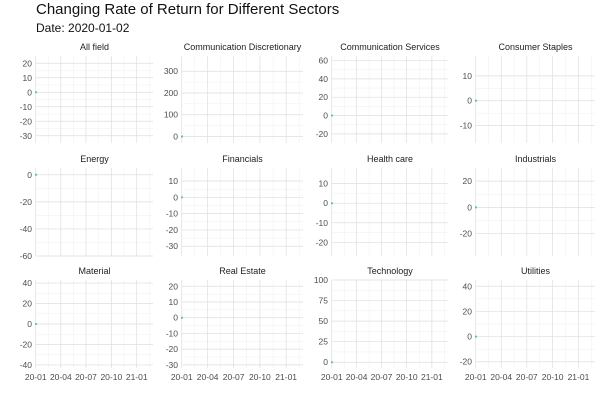 The height and width of the screenshot is (400, 600). I want to click on panel-communication-services: 60 40 20 0 -20 Communication Services, so click(382, 92).